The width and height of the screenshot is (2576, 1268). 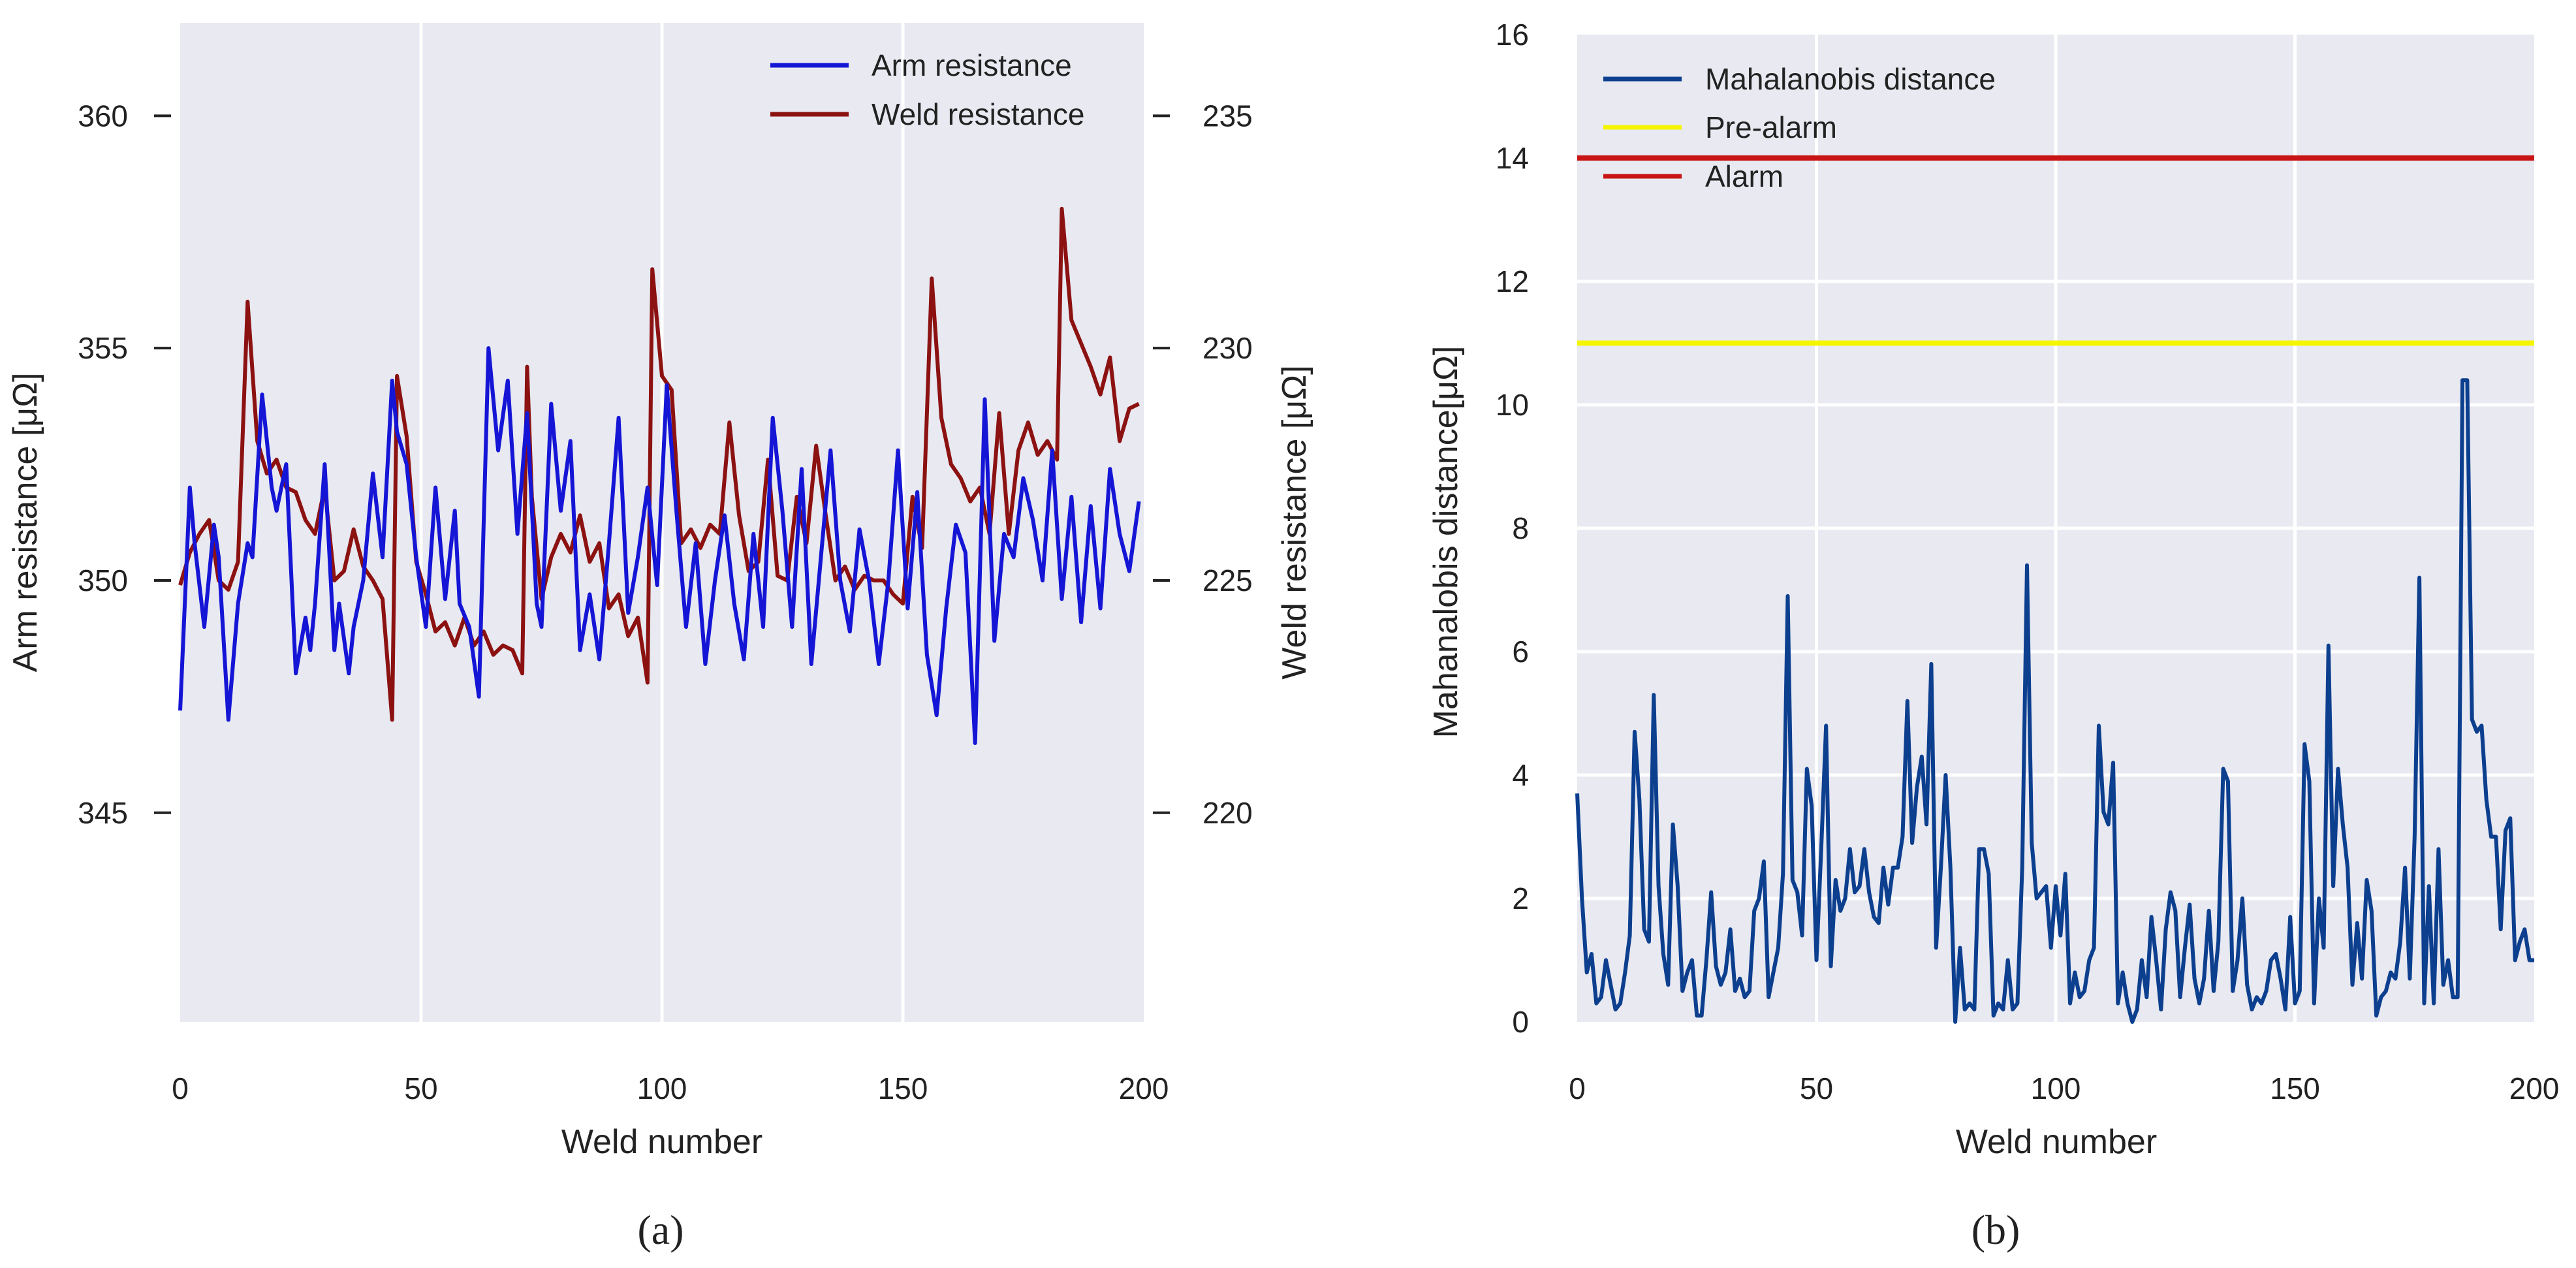 What do you see at coordinates (1227, 580) in the screenshot?
I see `panel-a-right-y-tick-label: 225` at bounding box center [1227, 580].